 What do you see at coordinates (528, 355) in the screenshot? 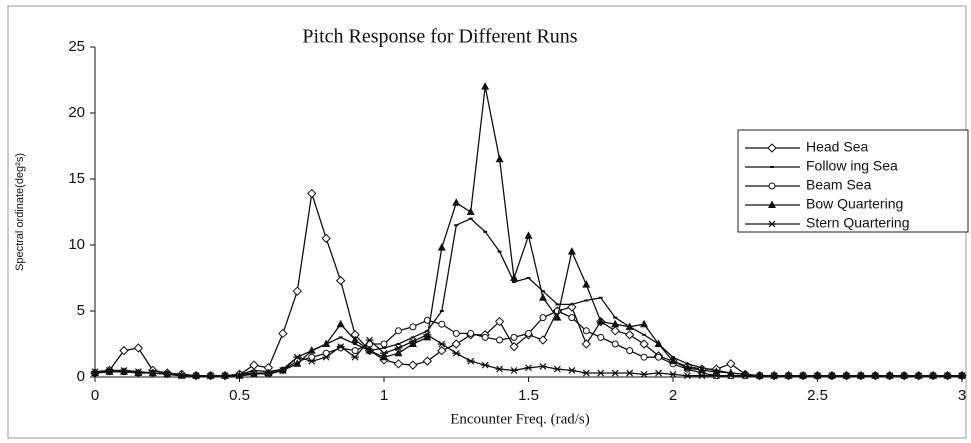
I see `series` at bounding box center [528, 355].